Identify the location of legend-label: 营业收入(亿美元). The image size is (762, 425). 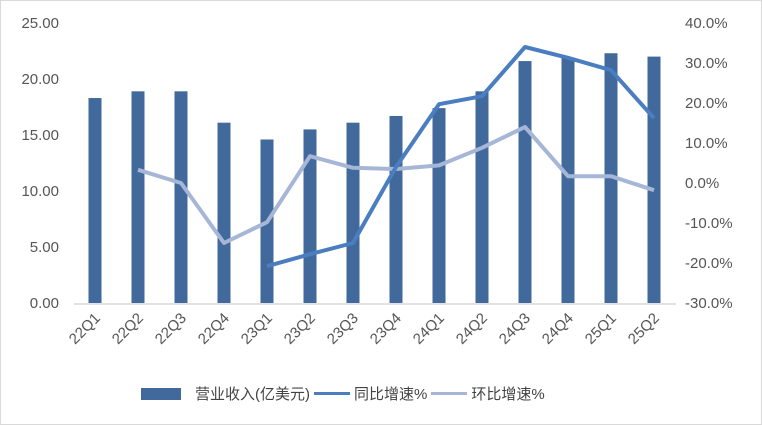
(252, 394).